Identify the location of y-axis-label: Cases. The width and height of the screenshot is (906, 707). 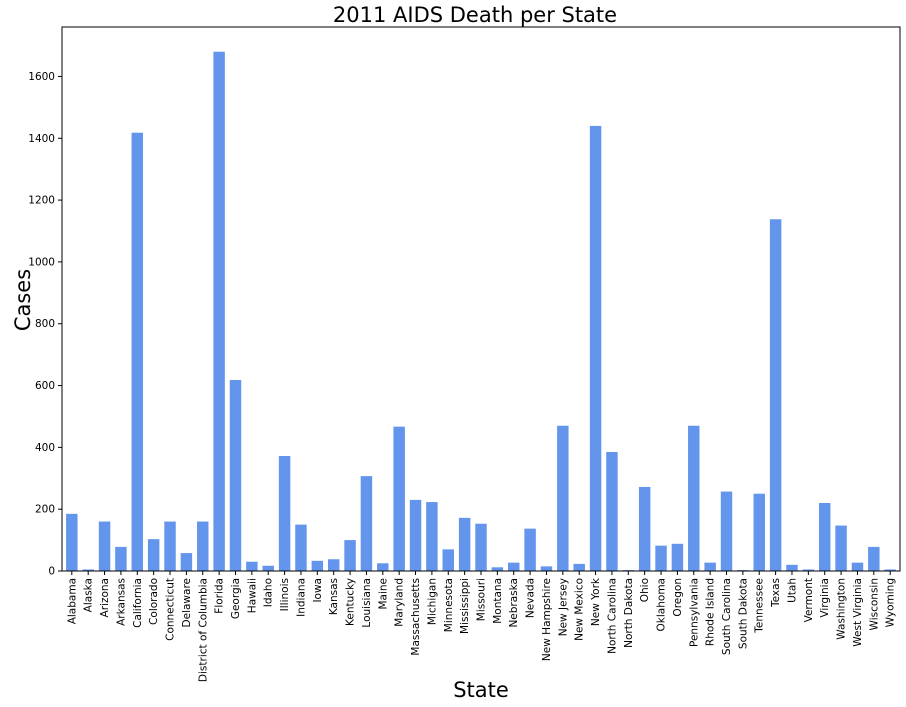
(23, 300).